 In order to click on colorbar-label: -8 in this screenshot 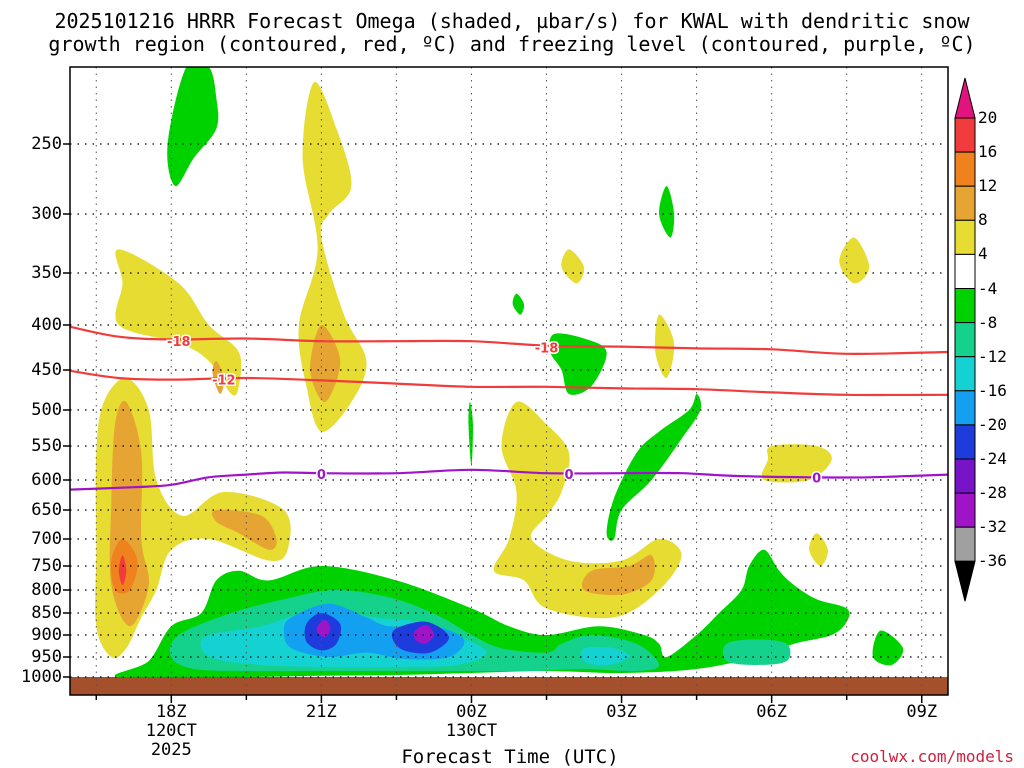, I will do `click(988, 322)`.